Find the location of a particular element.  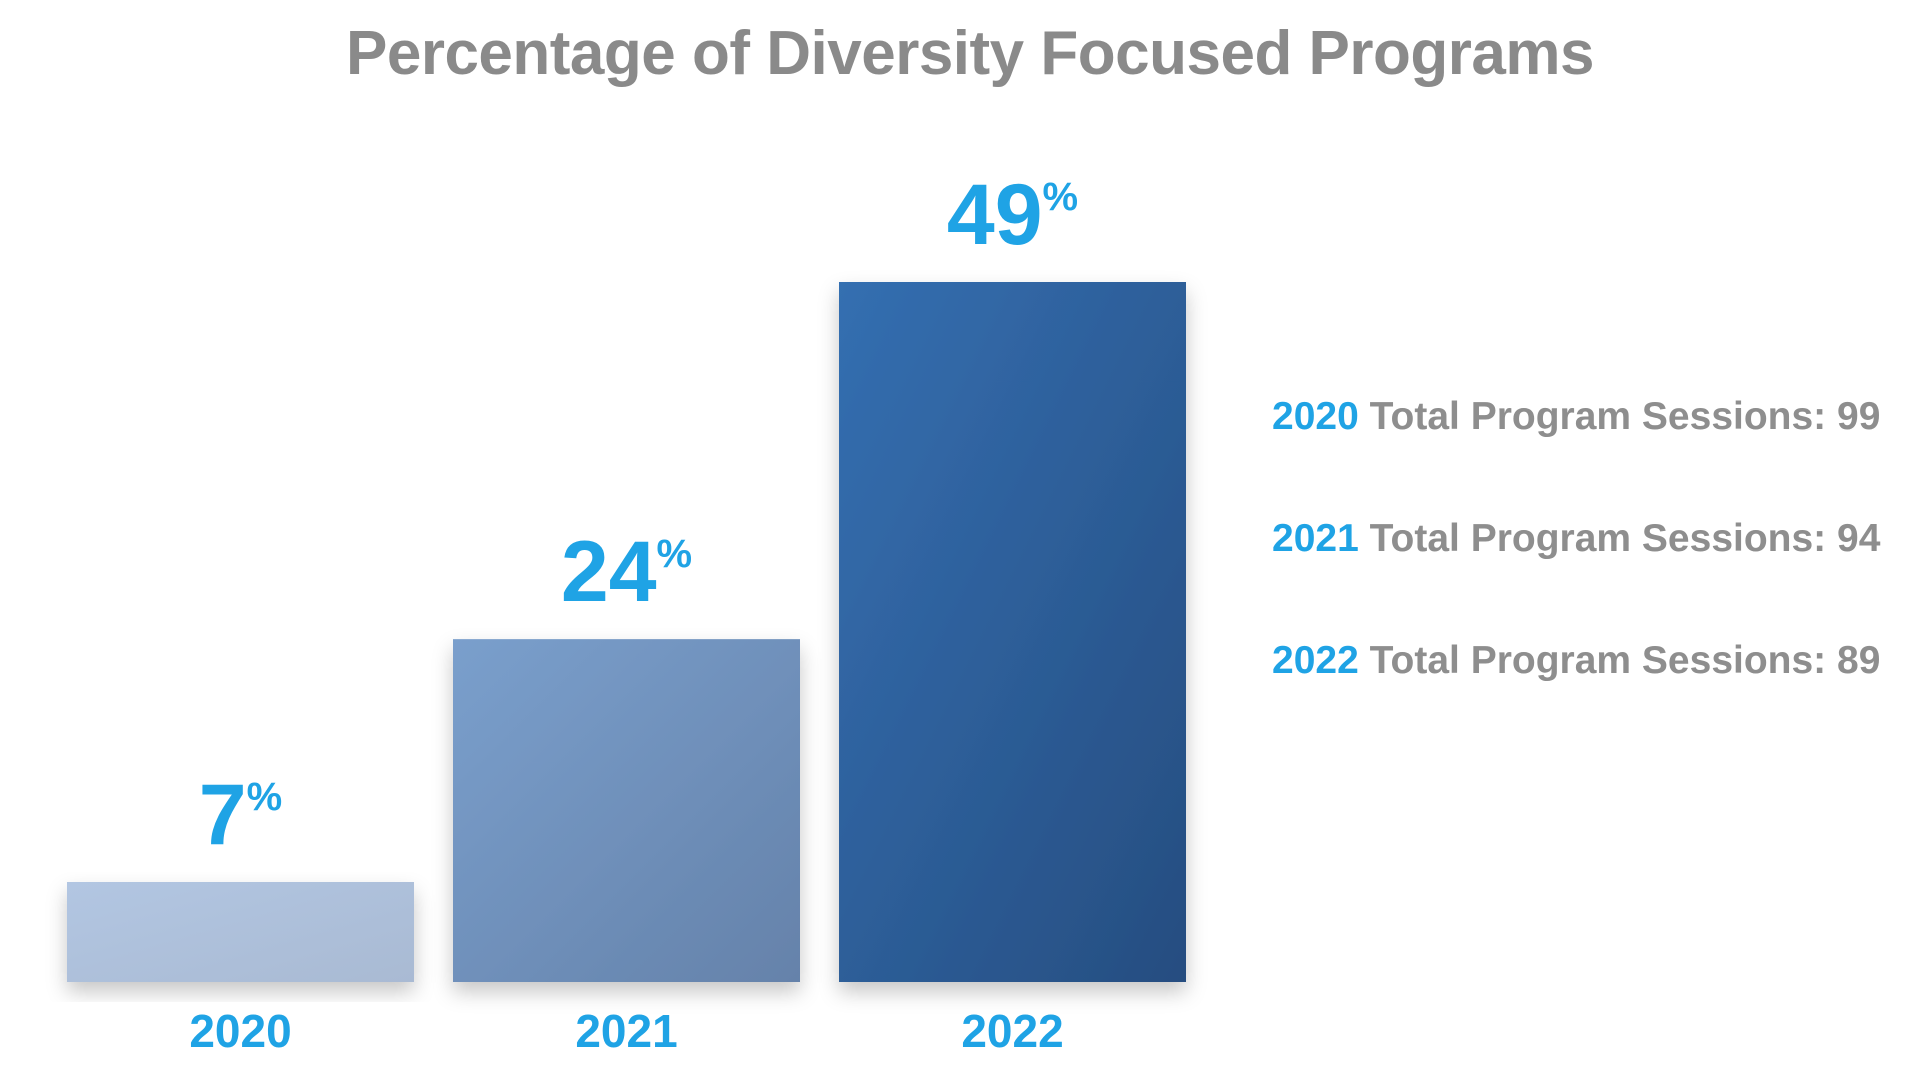

bar-2021 is located at coordinates (626, 810).